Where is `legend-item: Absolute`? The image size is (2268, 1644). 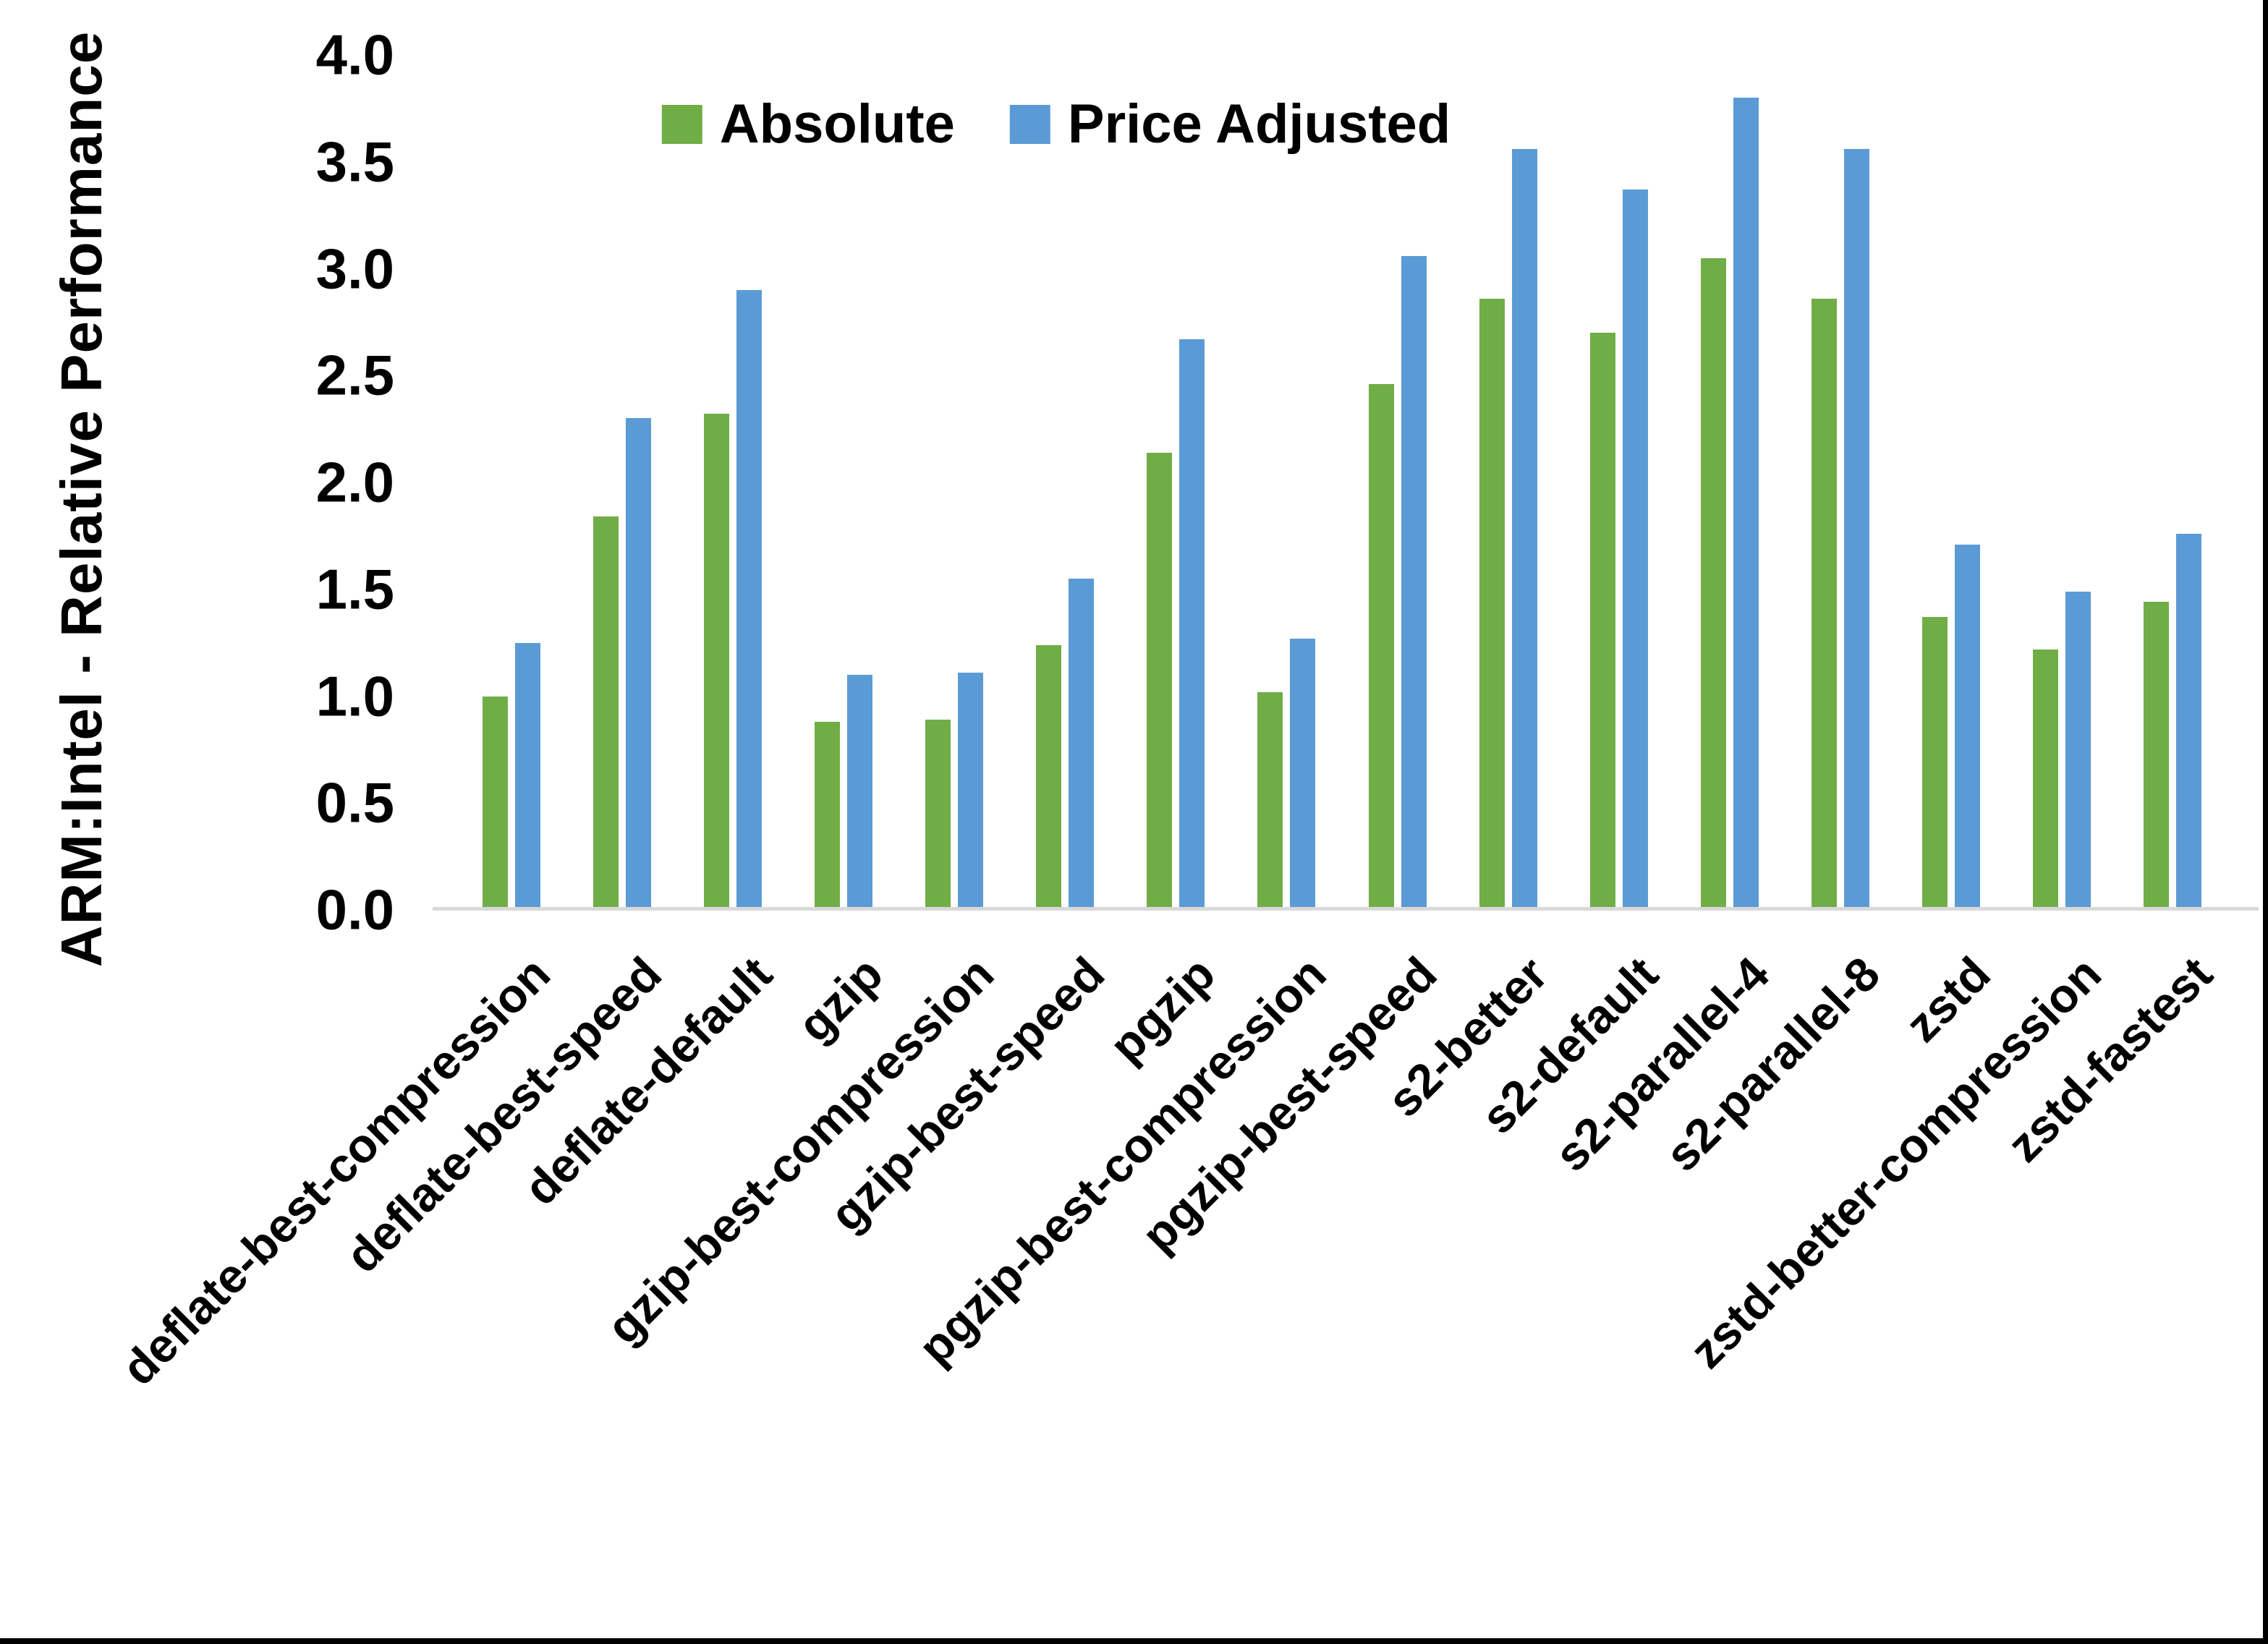
legend-item: Absolute is located at coordinates (808, 124).